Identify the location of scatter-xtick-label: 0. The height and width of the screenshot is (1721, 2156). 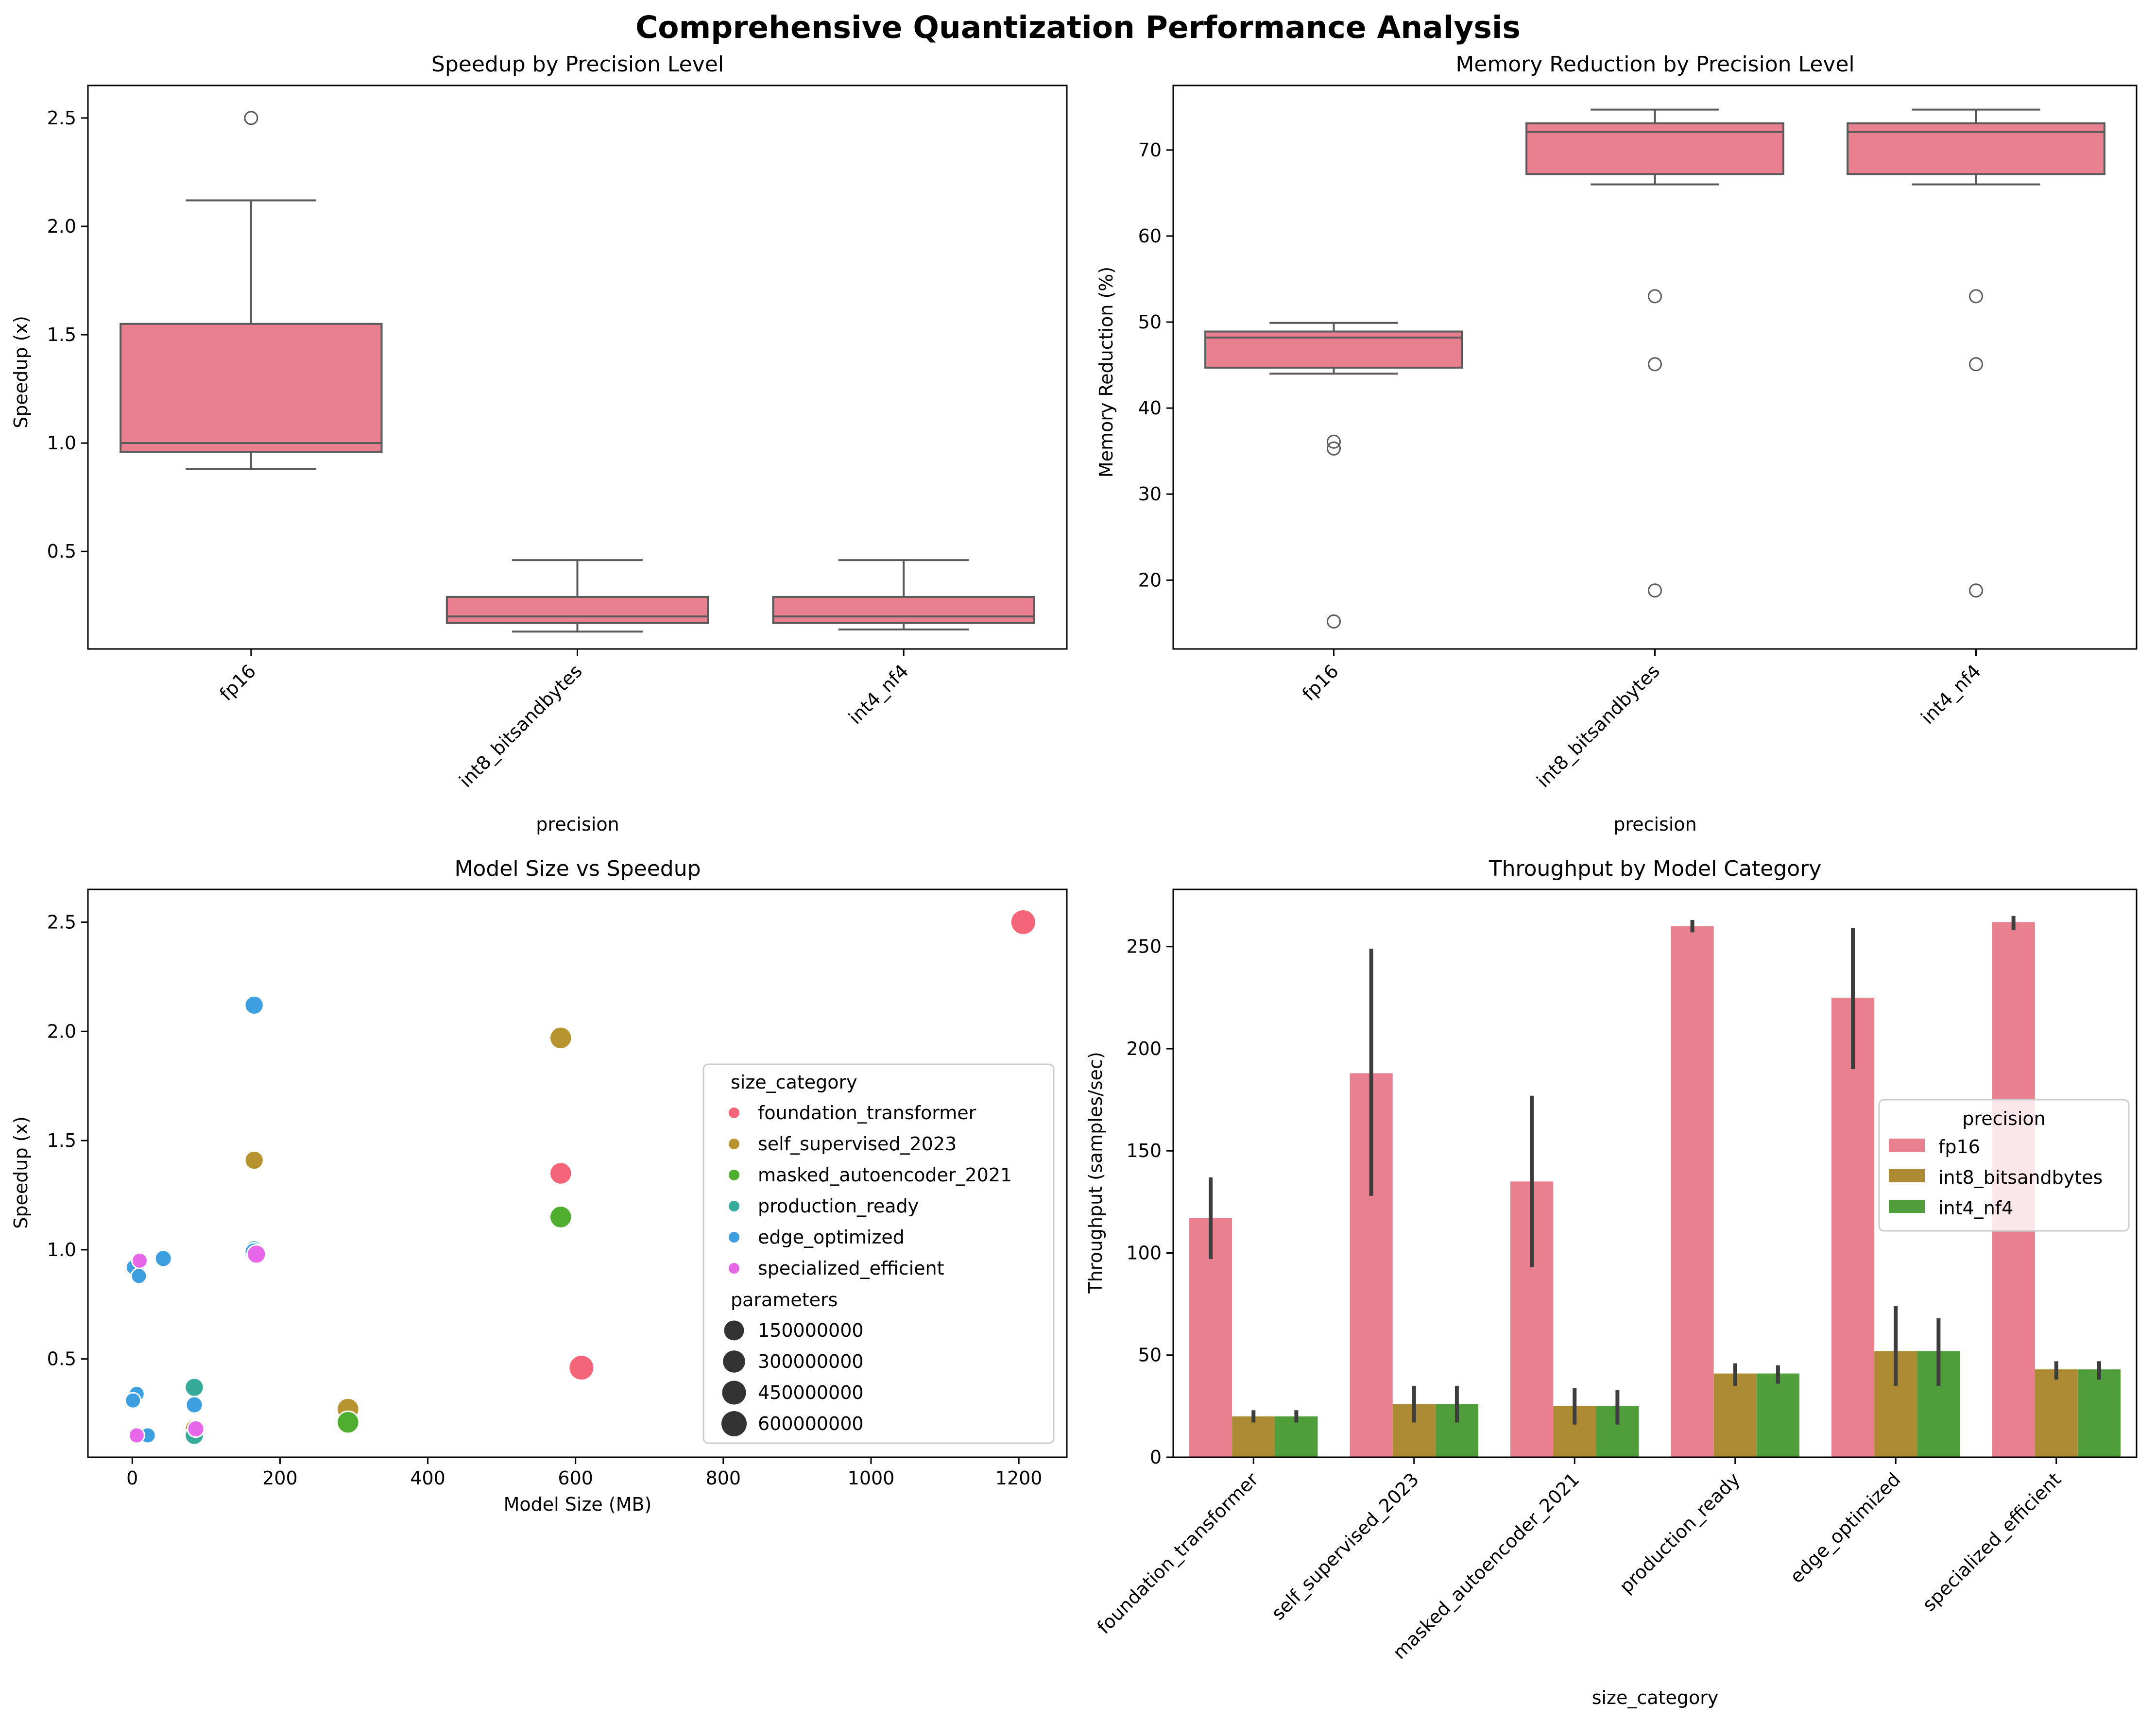
(132, 1478).